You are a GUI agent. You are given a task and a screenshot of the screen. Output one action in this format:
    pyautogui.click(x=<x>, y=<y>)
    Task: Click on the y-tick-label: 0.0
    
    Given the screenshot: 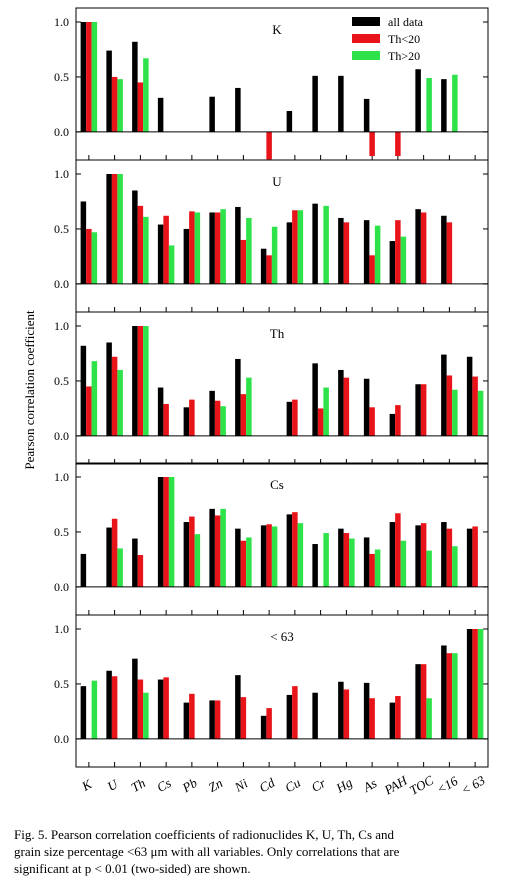 What is the action you would take?
    pyautogui.click(x=61, y=132)
    